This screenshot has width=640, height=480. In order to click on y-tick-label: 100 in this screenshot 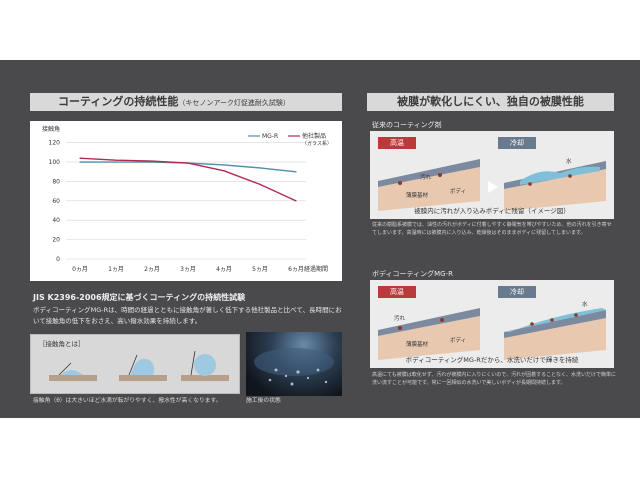, I will do `click(55, 162)`.